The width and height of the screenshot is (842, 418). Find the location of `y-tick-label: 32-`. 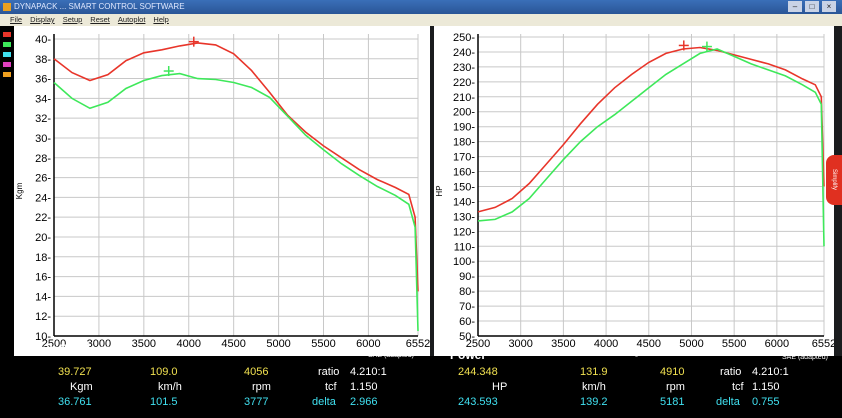

y-tick-label: 32- is located at coordinates (43, 119).